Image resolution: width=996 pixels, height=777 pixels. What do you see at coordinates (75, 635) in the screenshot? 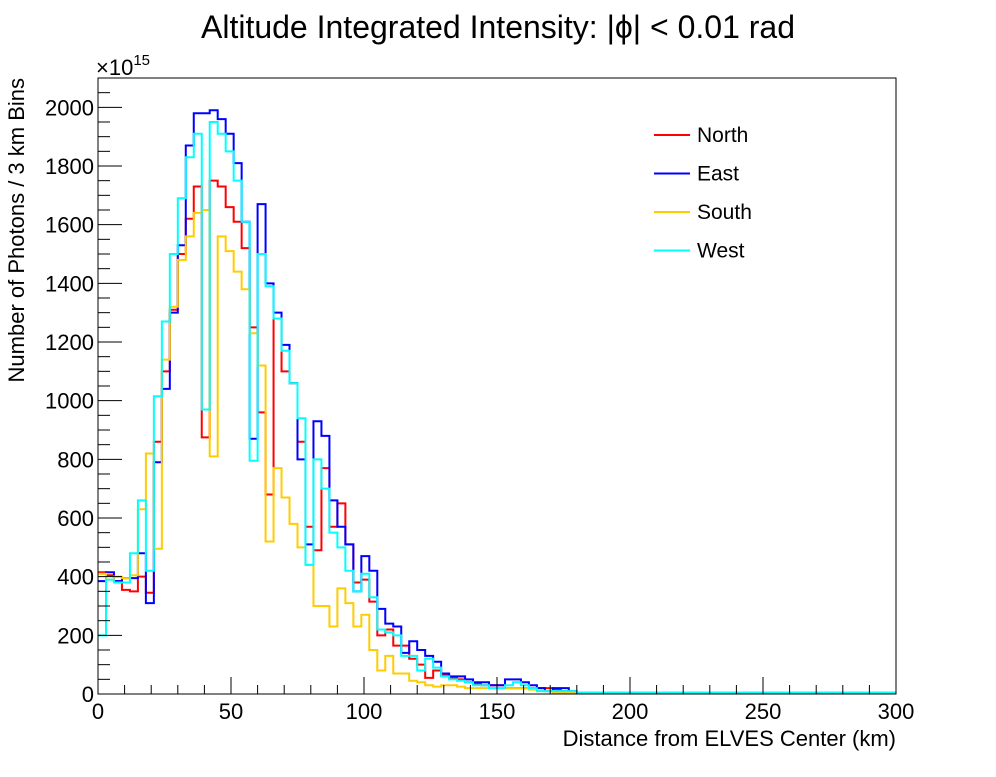
I see `y-tick-label: 200` at bounding box center [75, 635].